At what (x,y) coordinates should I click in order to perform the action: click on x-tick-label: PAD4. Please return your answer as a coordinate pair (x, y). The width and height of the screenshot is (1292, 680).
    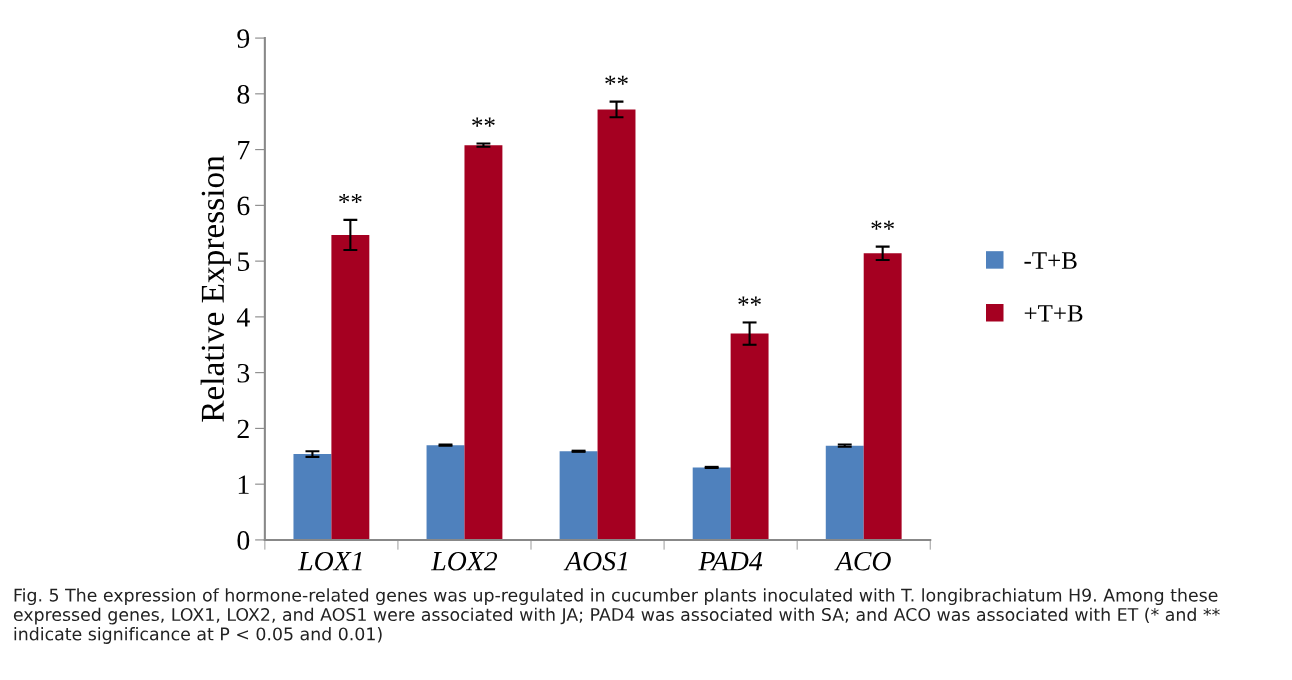
    Looking at the image, I should click on (730, 561).